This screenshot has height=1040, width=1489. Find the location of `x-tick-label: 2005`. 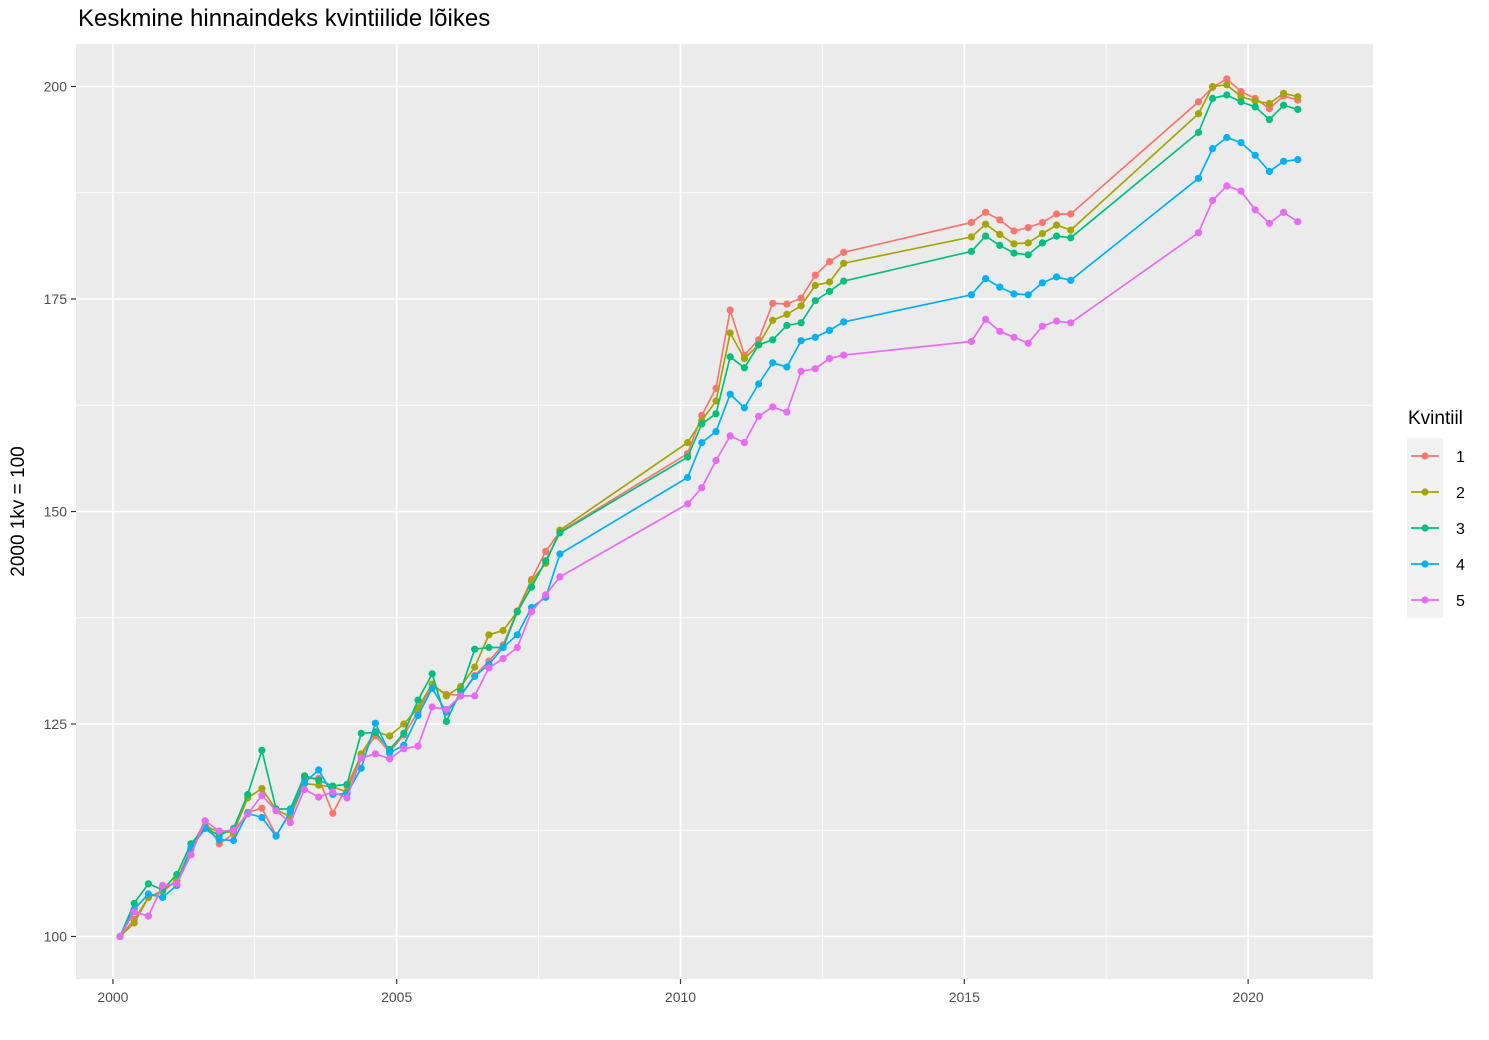

x-tick-label: 2005 is located at coordinates (396, 997).